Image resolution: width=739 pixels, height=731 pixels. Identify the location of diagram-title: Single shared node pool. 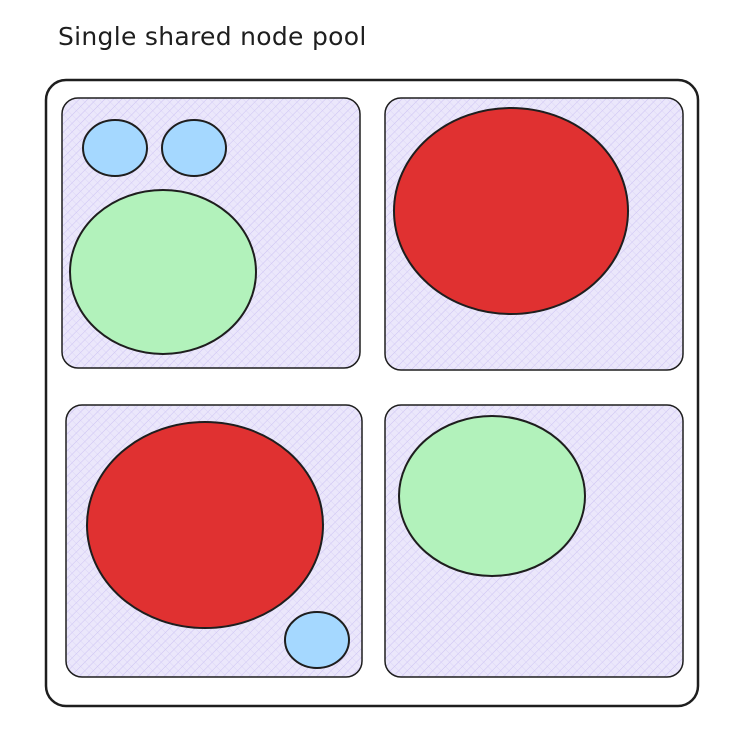
(212, 36).